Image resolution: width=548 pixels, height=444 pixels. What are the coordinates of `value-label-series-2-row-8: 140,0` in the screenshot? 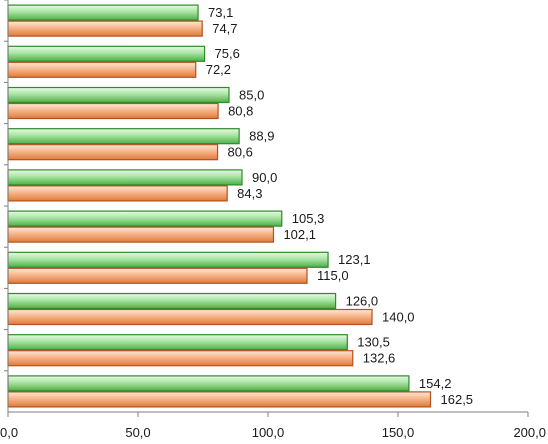 It's located at (398, 316).